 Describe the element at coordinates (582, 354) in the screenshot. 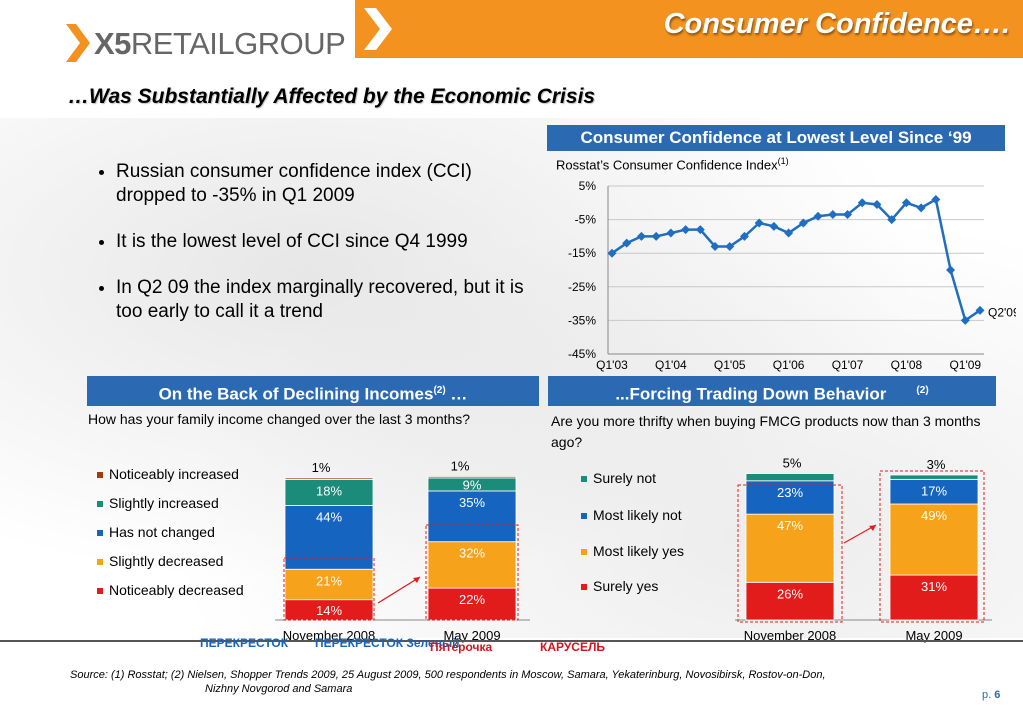

I see `y-tick-label: -45%` at that location.